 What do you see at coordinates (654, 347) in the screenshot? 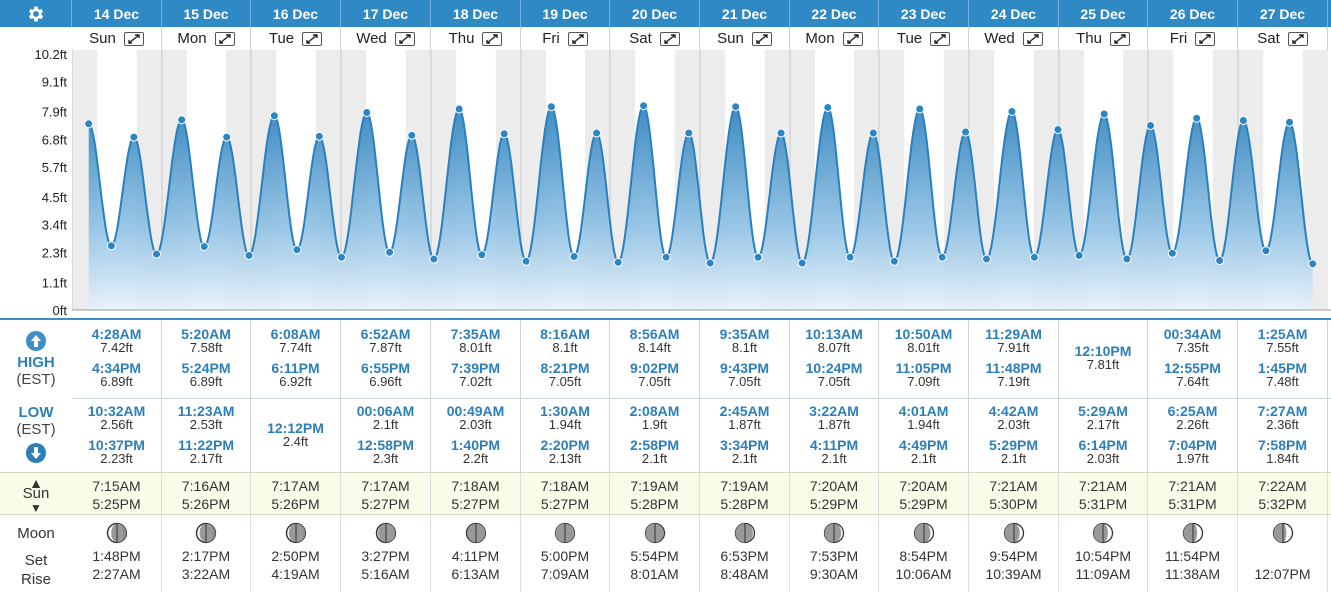
I see `tide-height: 8.14ft` at bounding box center [654, 347].